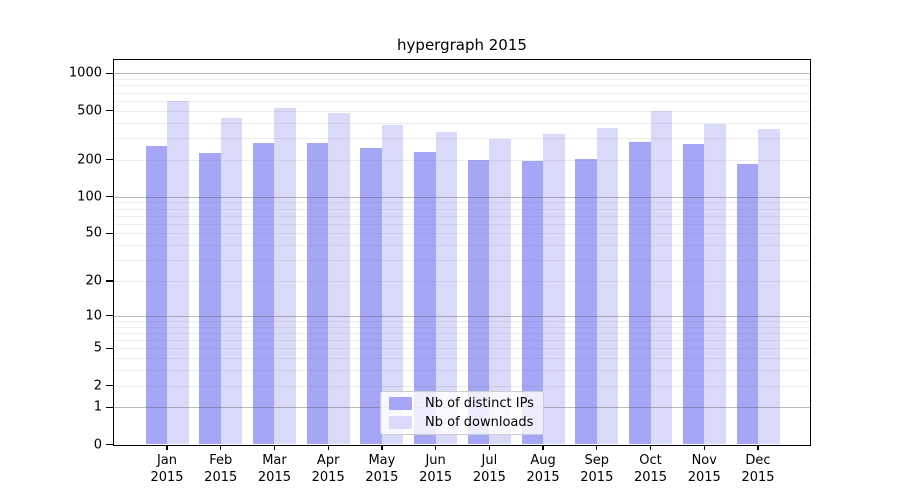 This screenshot has height=500, width=900. What do you see at coordinates (479, 422) in the screenshot?
I see `legend-label-downloads: Nb of downloads` at bounding box center [479, 422].